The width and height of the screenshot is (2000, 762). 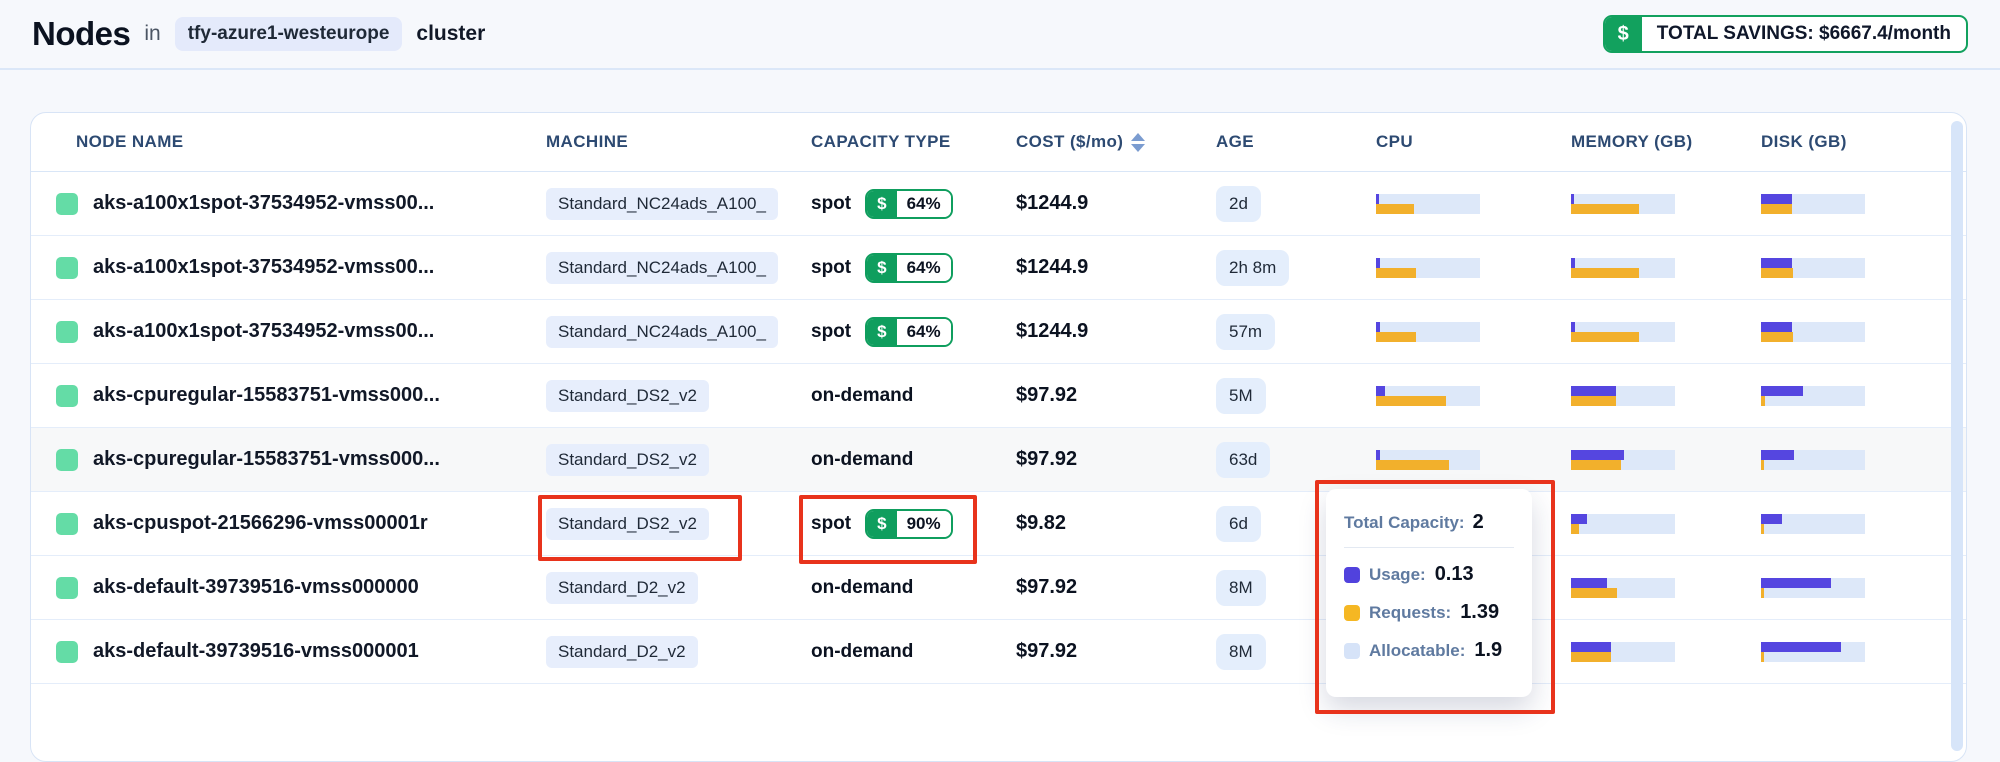 What do you see at coordinates (1480, 612) in the screenshot?
I see `legend-value: 1.39` at bounding box center [1480, 612].